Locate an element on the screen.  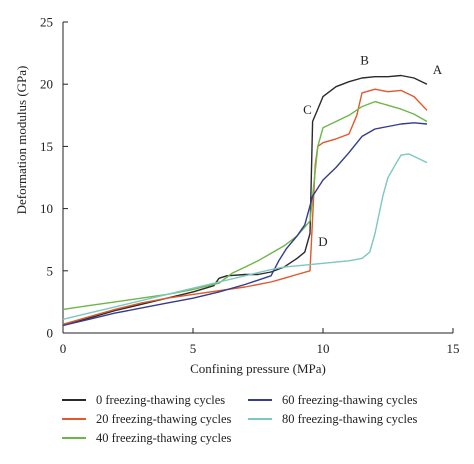
chart-annotations: A B C D is located at coordinates (373, 150).